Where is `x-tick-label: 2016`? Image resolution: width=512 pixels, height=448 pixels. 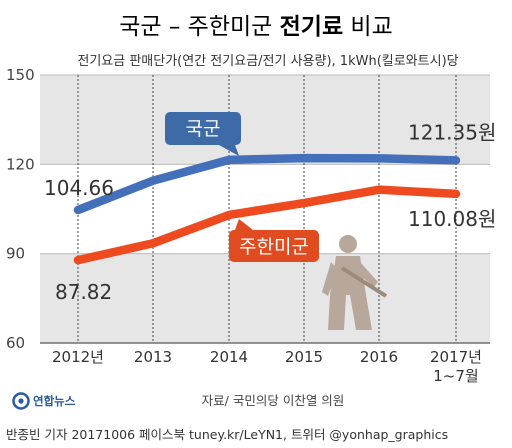
x-tick-label: 2016 is located at coordinates (379, 357).